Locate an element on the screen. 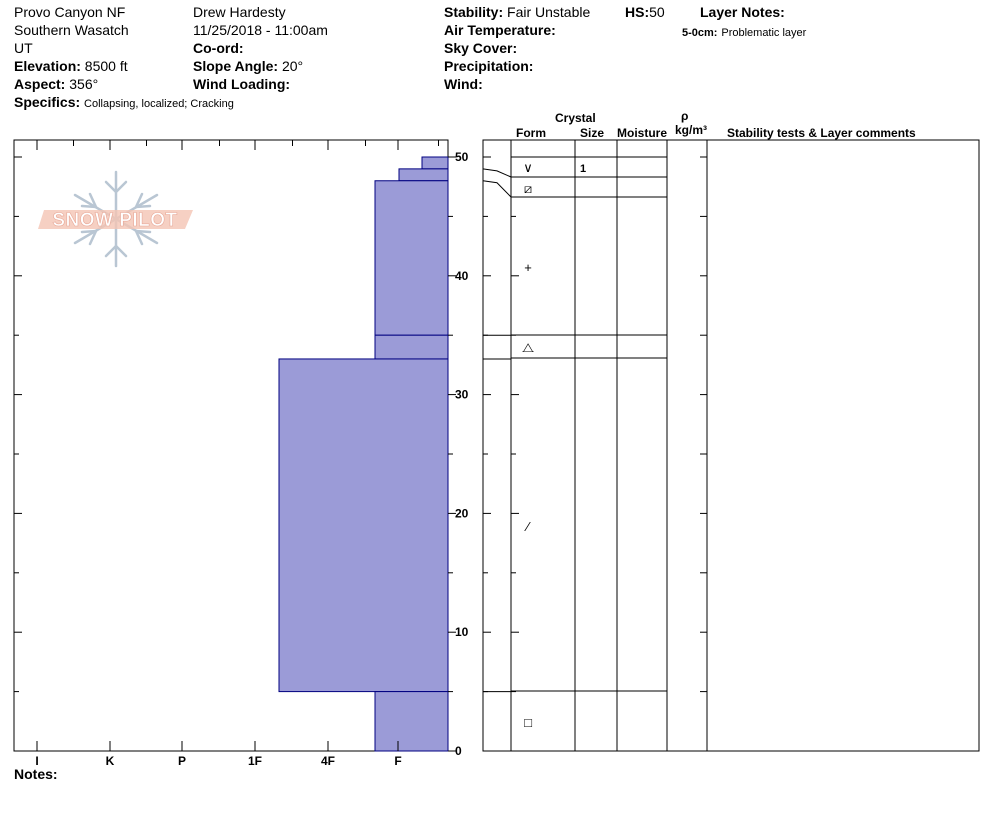  grain-form-column: ∨ 1 ⧄ + ⧍ ⁄ □ is located at coordinates (554, 445).